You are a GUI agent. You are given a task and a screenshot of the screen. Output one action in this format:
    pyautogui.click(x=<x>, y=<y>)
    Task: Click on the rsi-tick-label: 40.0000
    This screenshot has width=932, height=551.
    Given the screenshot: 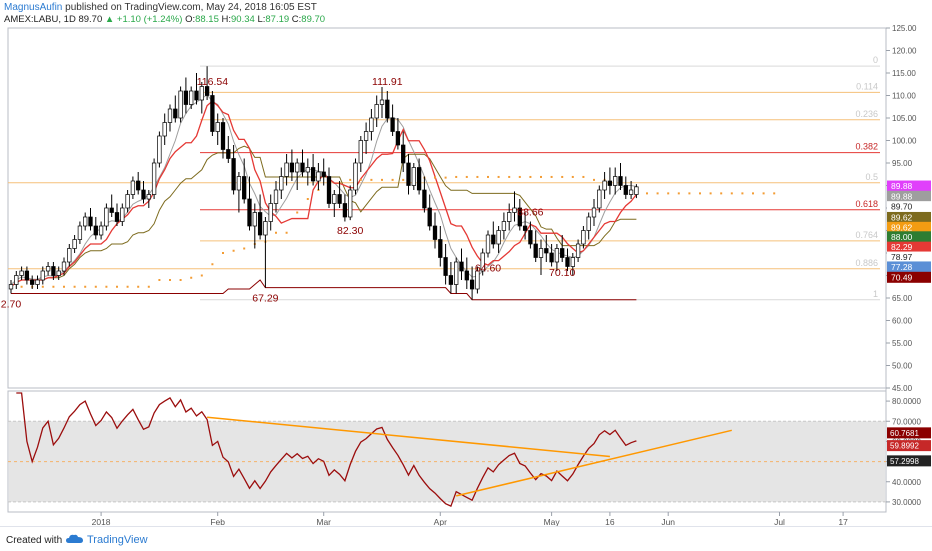 What is the action you would take?
    pyautogui.click(x=906, y=482)
    